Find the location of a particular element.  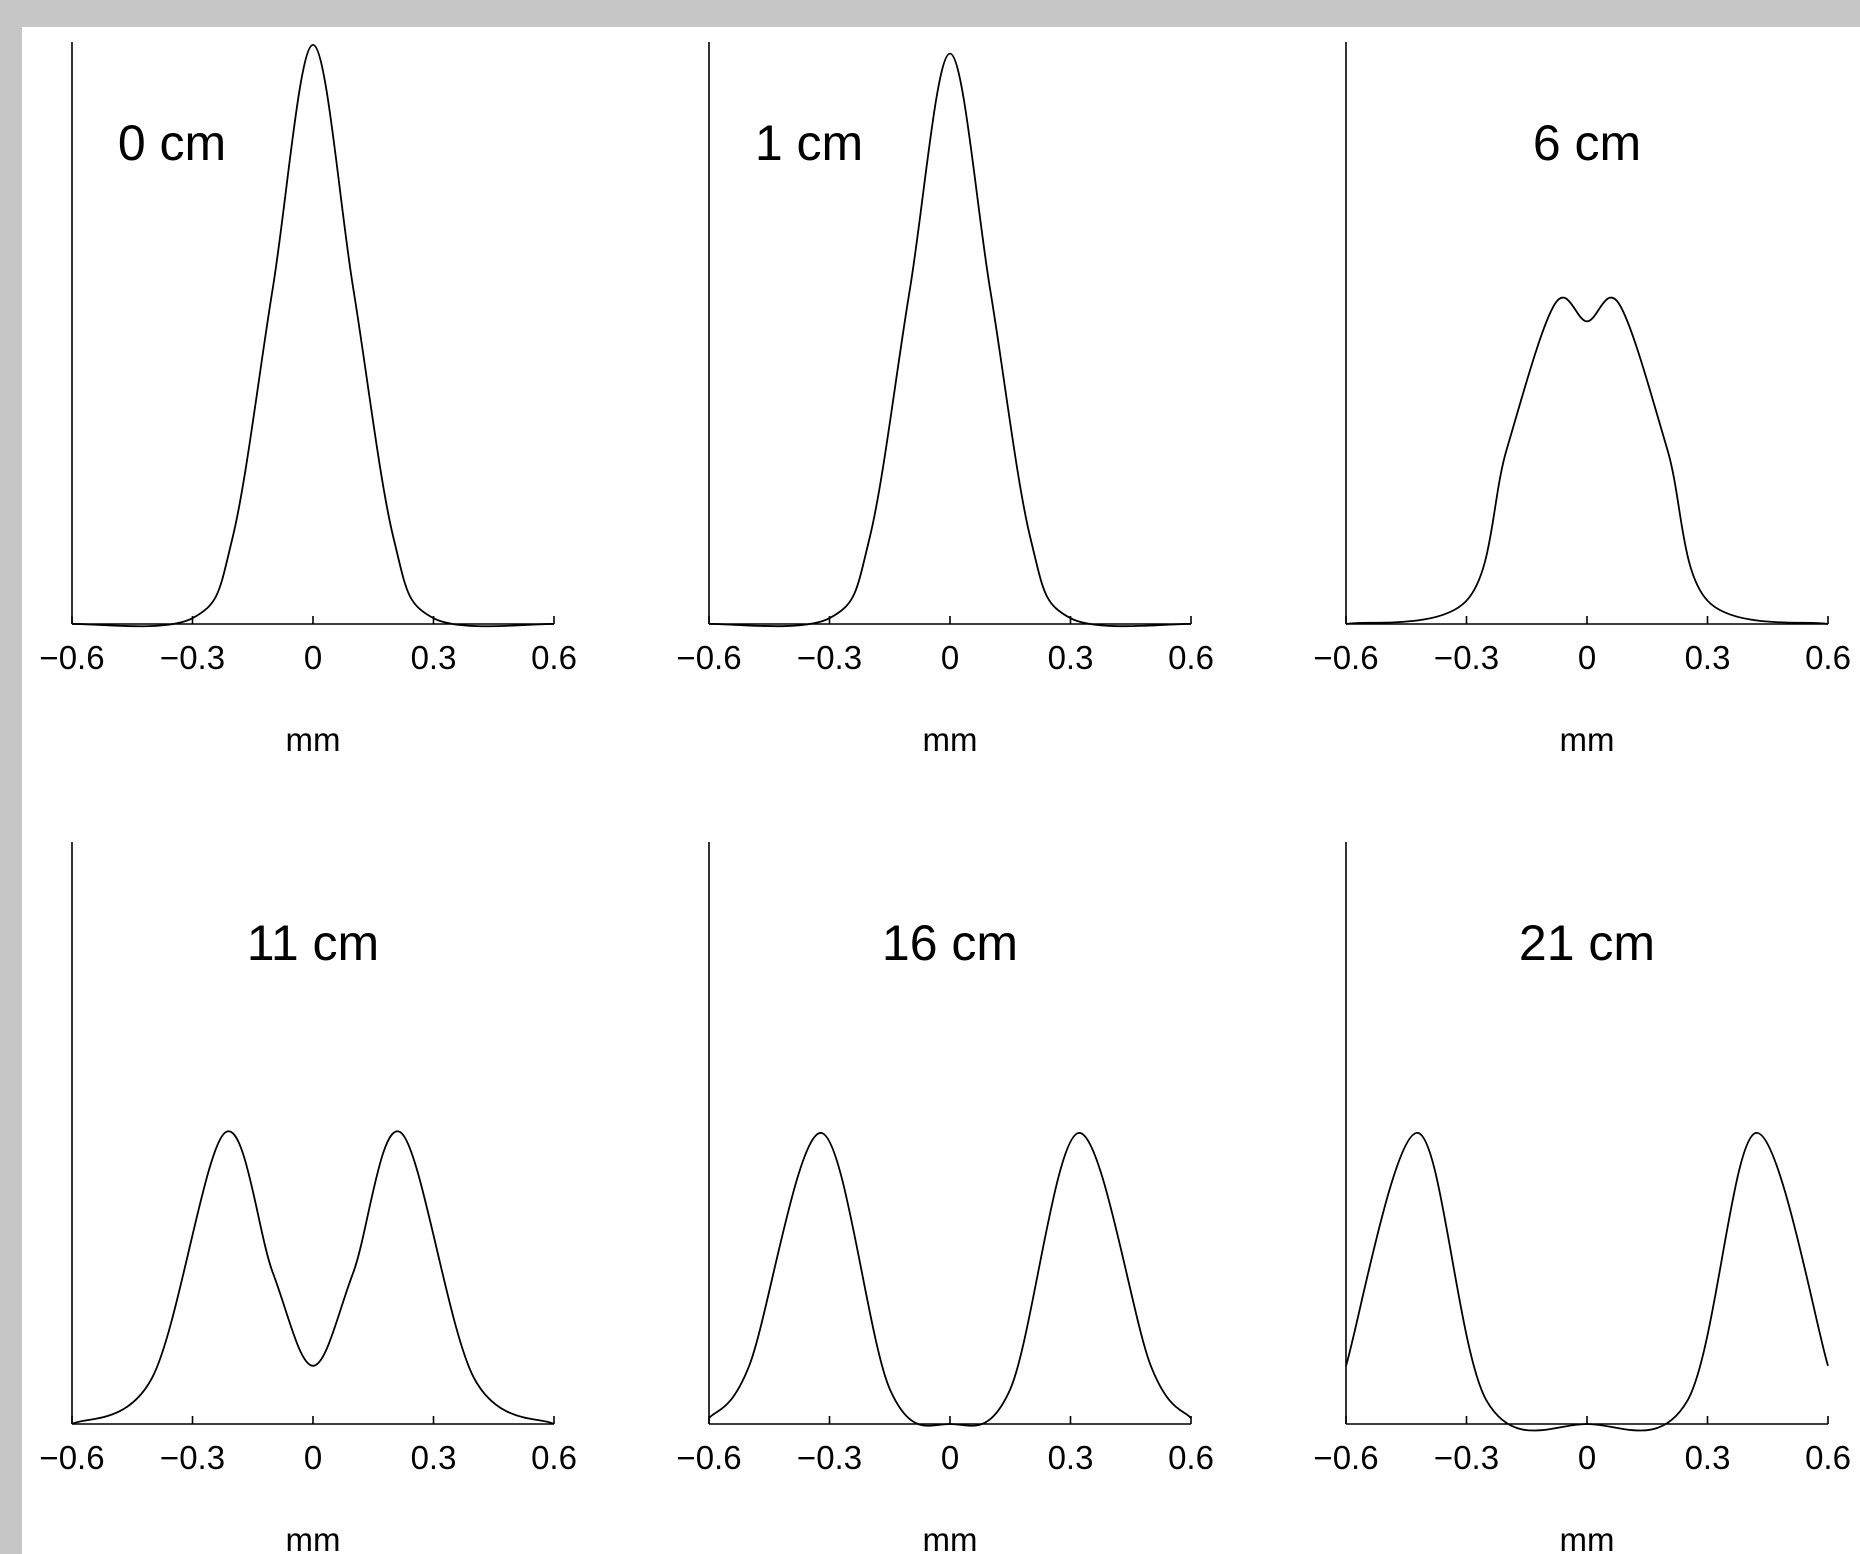

panel-title: 21 cm is located at coordinates (1587, 943).